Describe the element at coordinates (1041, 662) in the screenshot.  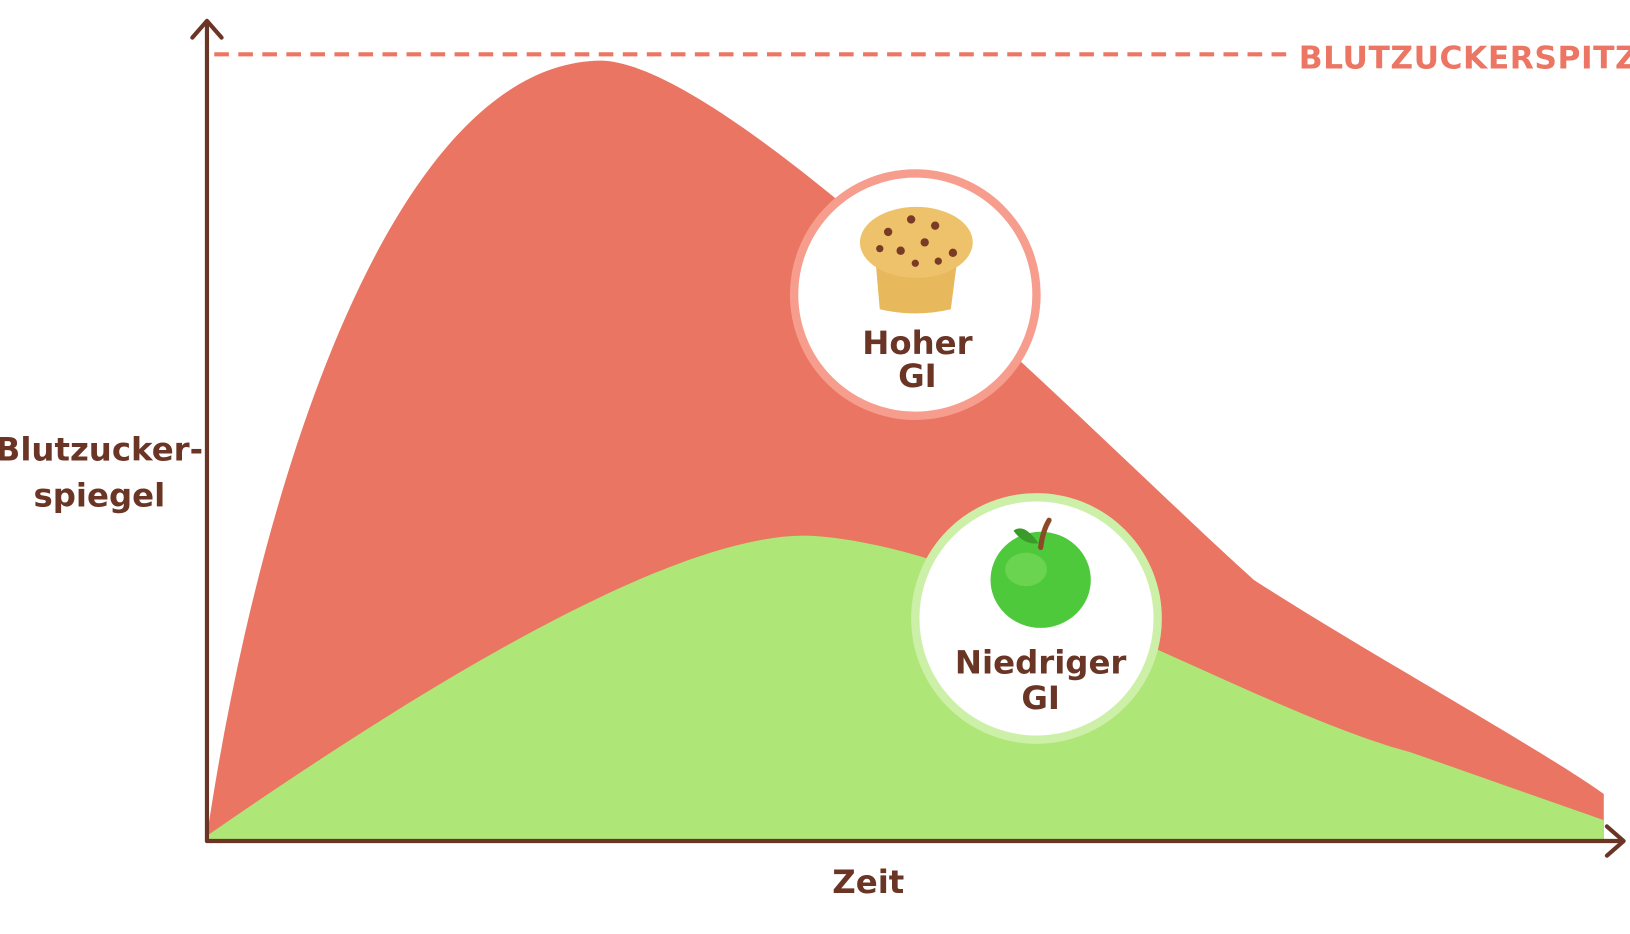
I see `marker-label: Niedriger` at that location.